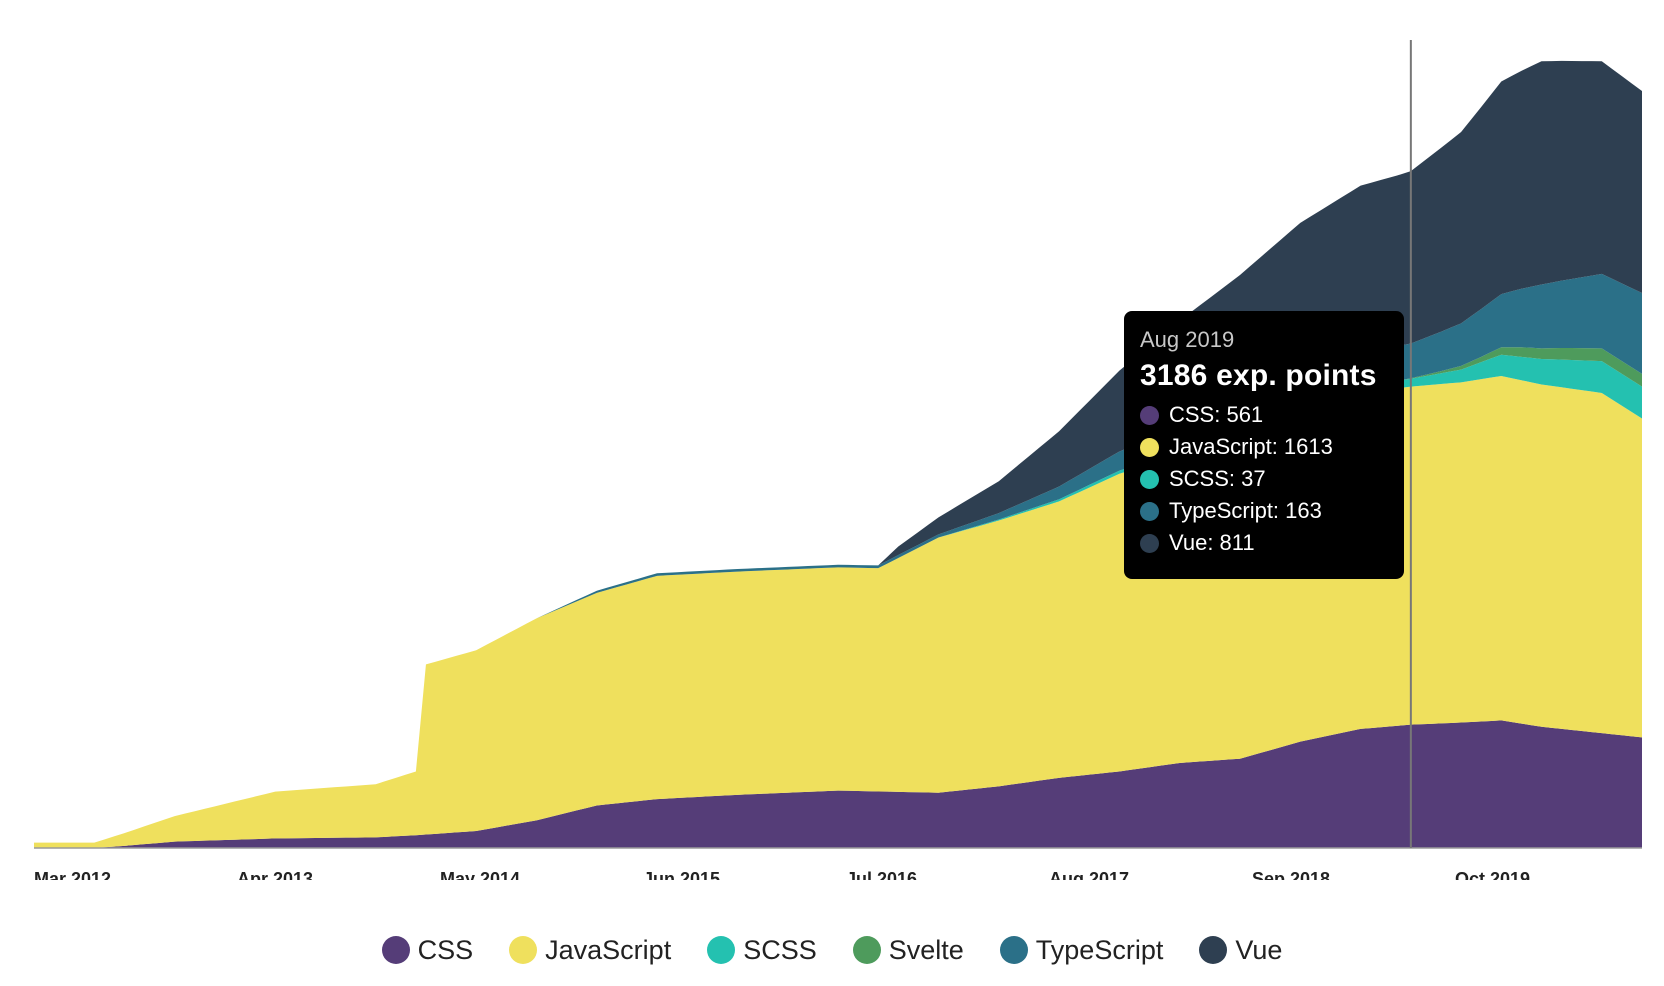 The width and height of the screenshot is (1664, 986). Describe the element at coordinates (72, 874) in the screenshot. I see `x-tick-label: Mar 2012` at that location.